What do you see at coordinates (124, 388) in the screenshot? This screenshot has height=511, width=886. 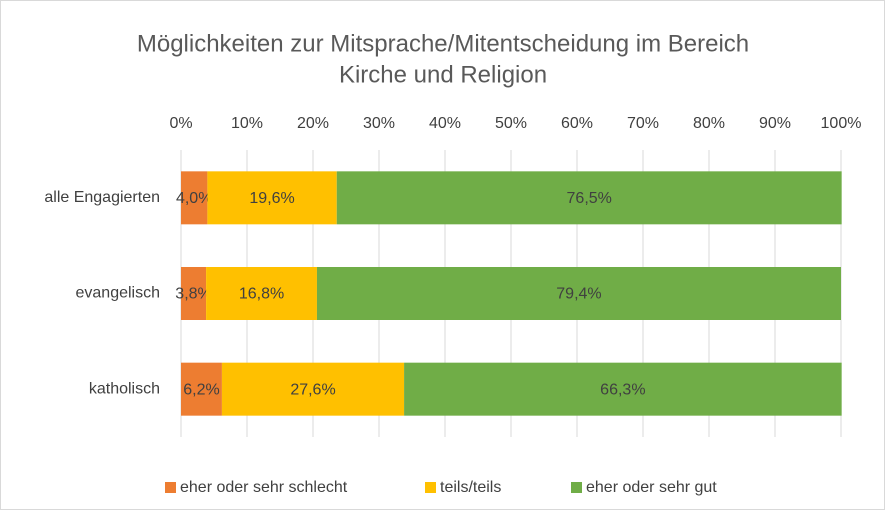 I see `y-tick-label: katholisch` at bounding box center [124, 388].